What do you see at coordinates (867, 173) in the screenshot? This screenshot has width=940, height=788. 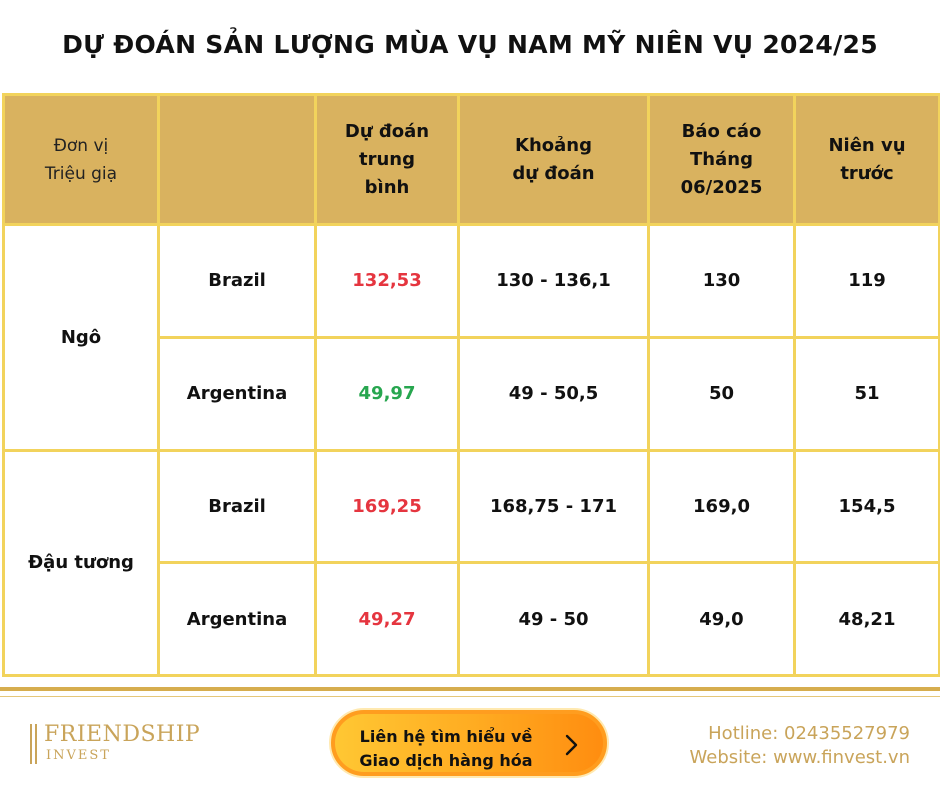 I see `header-text: trước` at bounding box center [867, 173].